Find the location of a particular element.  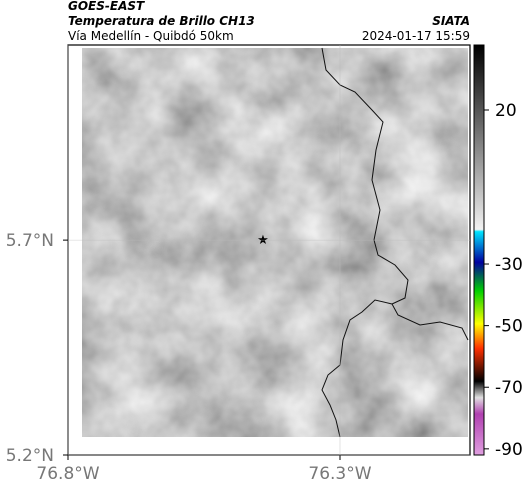

region: Vía Medellín - Quibdó 50km is located at coordinates (151, 36).